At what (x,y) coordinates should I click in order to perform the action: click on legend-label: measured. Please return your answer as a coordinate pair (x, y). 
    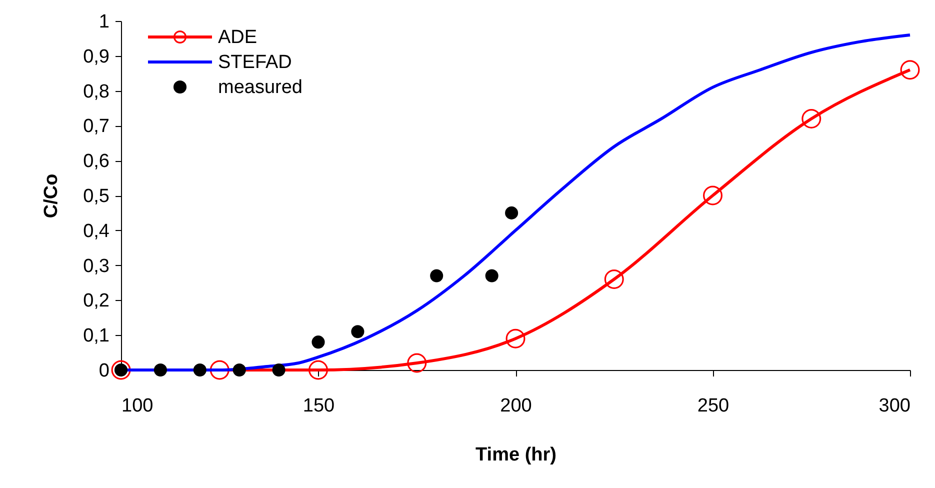
    Looking at the image, I should click on (260, 87).